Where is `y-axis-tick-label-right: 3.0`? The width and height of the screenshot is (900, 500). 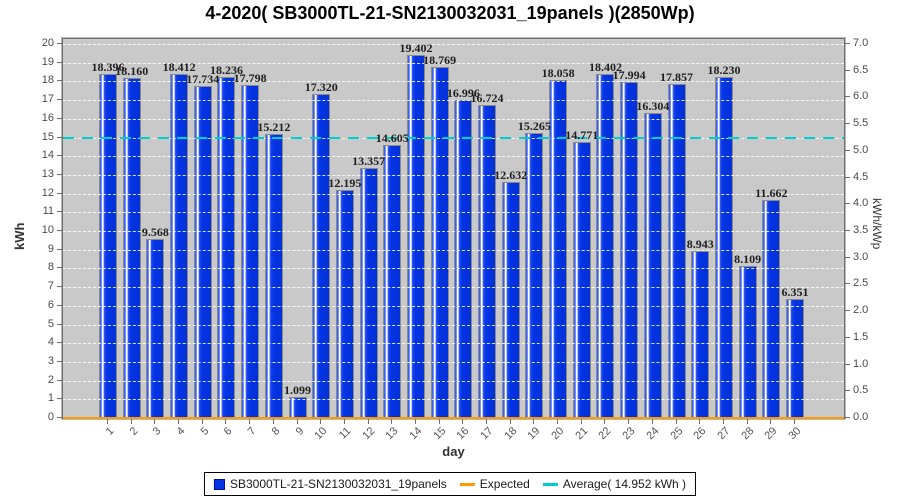
y-axis-tick-label-right: 3.0 is located at coordinates (861, 256).